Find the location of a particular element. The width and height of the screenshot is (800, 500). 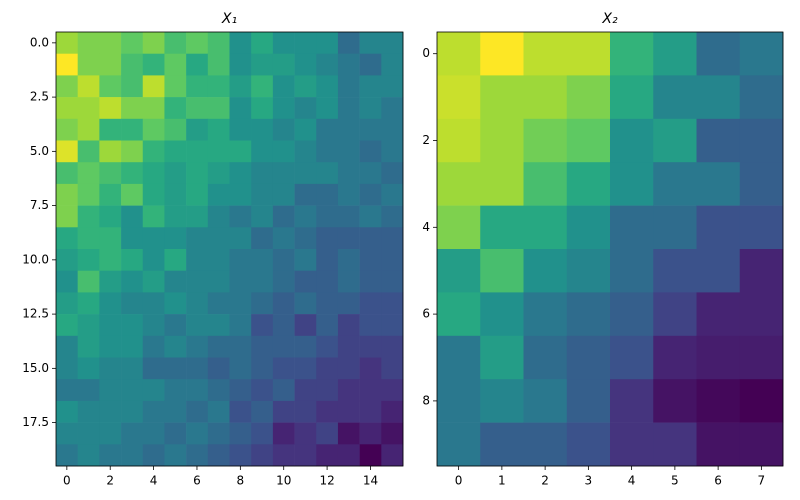

y-tick-label: 0.0 is located at coordinates (39, 42).